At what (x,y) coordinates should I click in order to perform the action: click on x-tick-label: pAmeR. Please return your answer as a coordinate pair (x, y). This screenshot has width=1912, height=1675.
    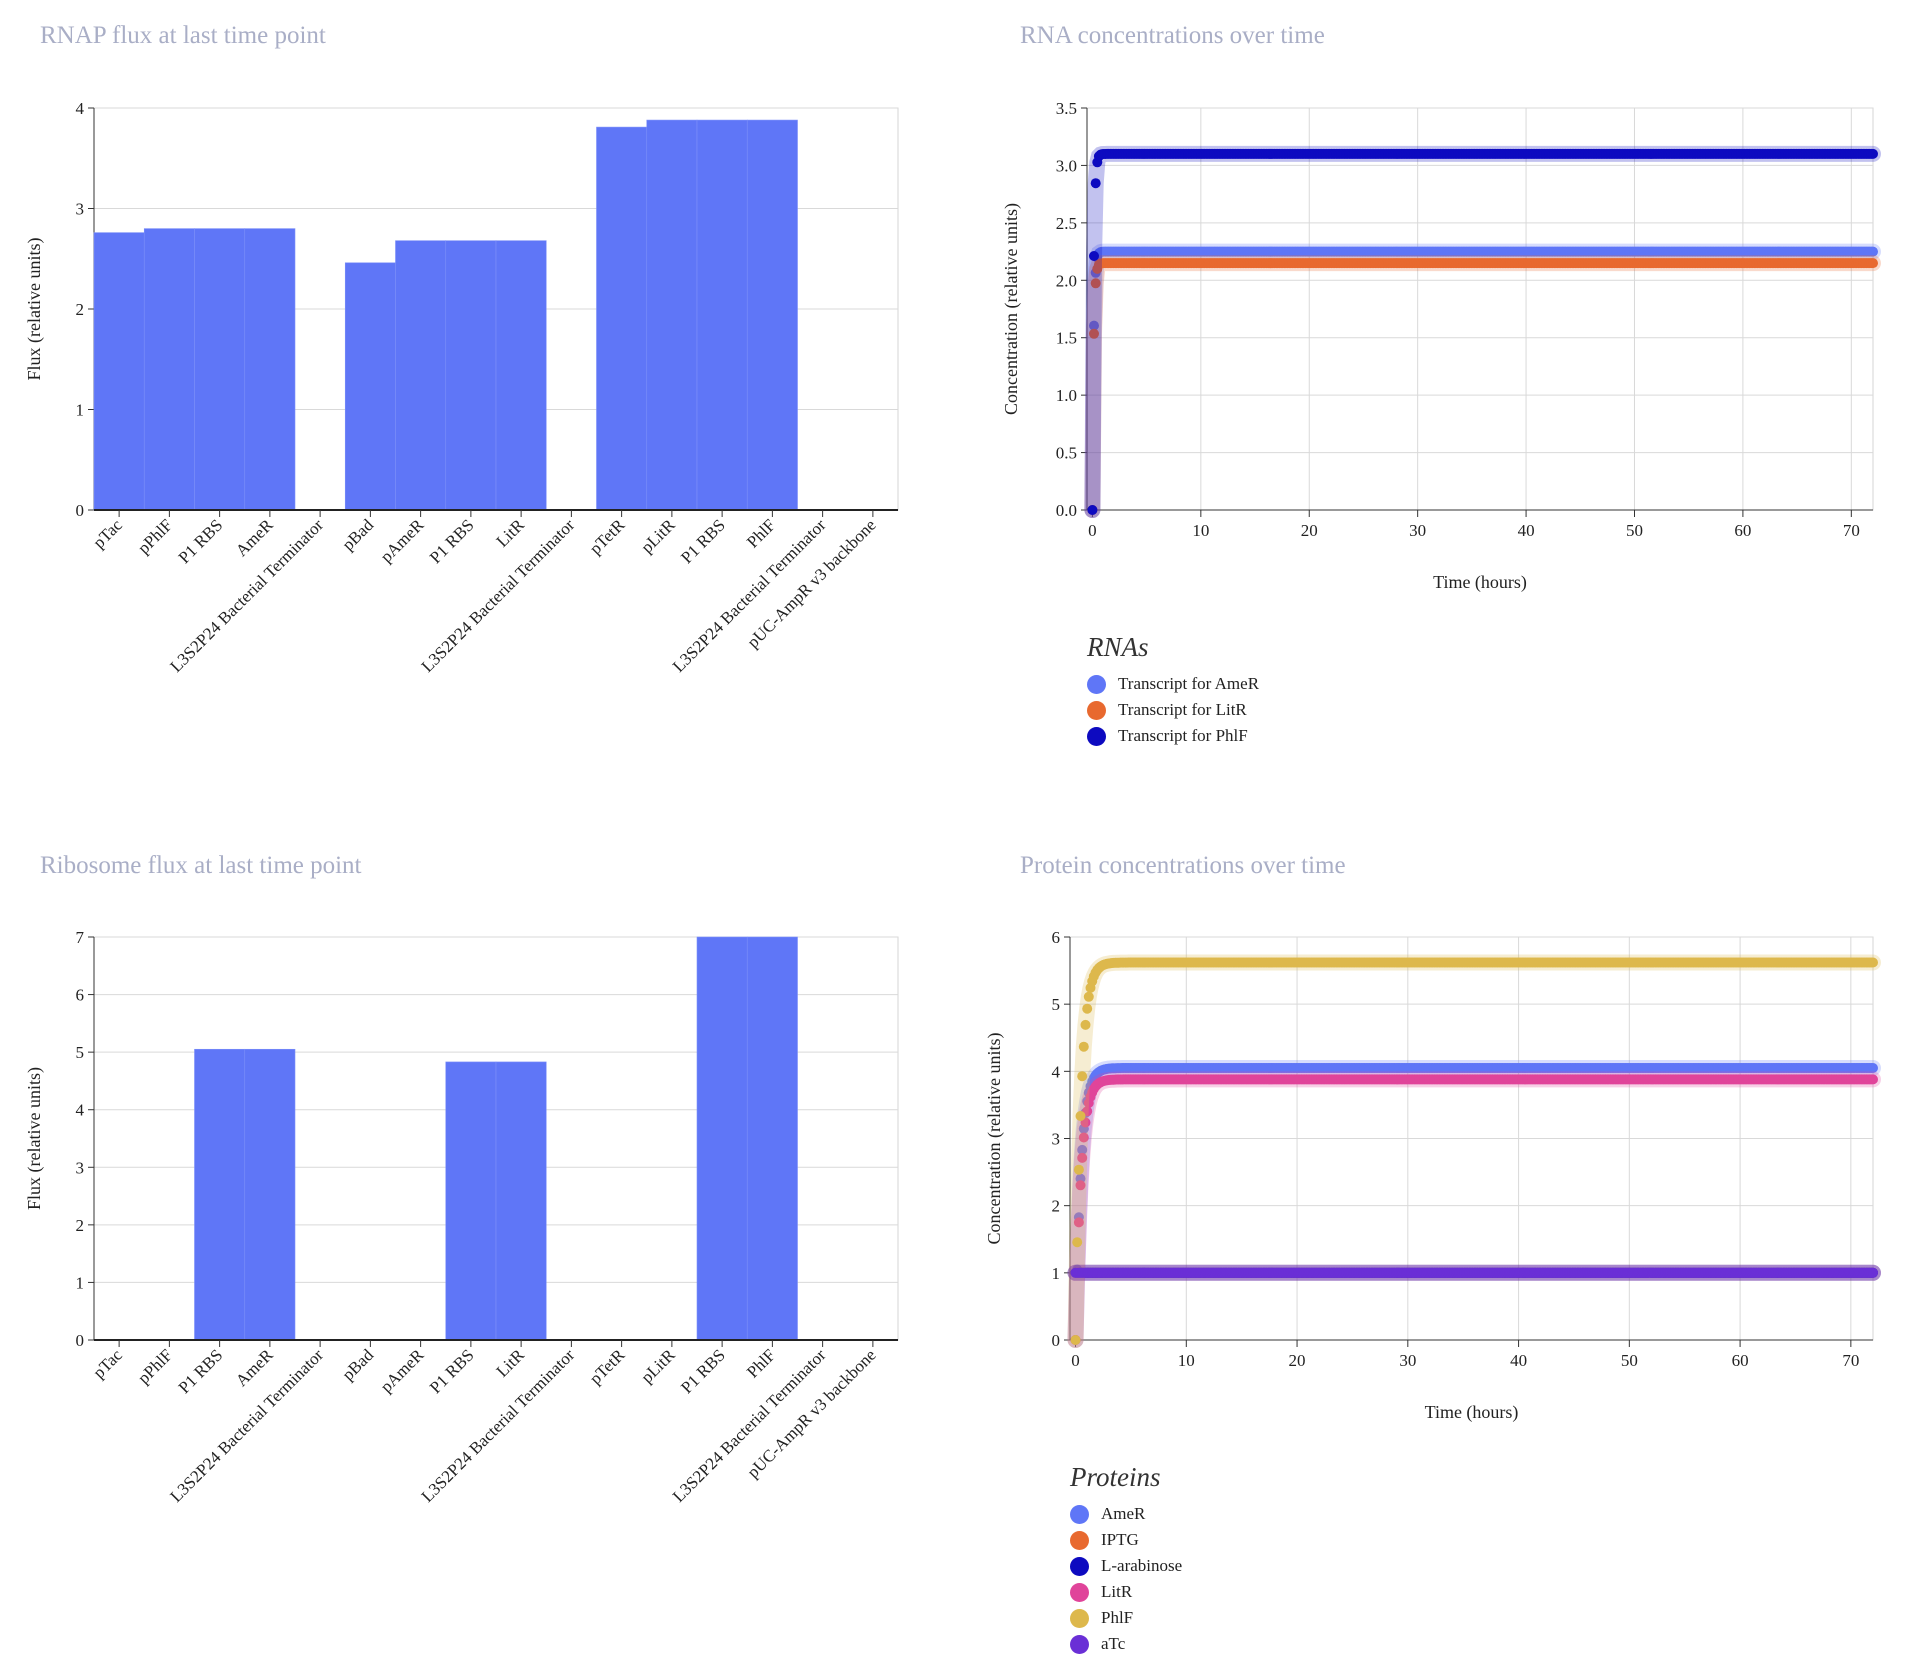
    Looking at the image, I should click on (402, 540).